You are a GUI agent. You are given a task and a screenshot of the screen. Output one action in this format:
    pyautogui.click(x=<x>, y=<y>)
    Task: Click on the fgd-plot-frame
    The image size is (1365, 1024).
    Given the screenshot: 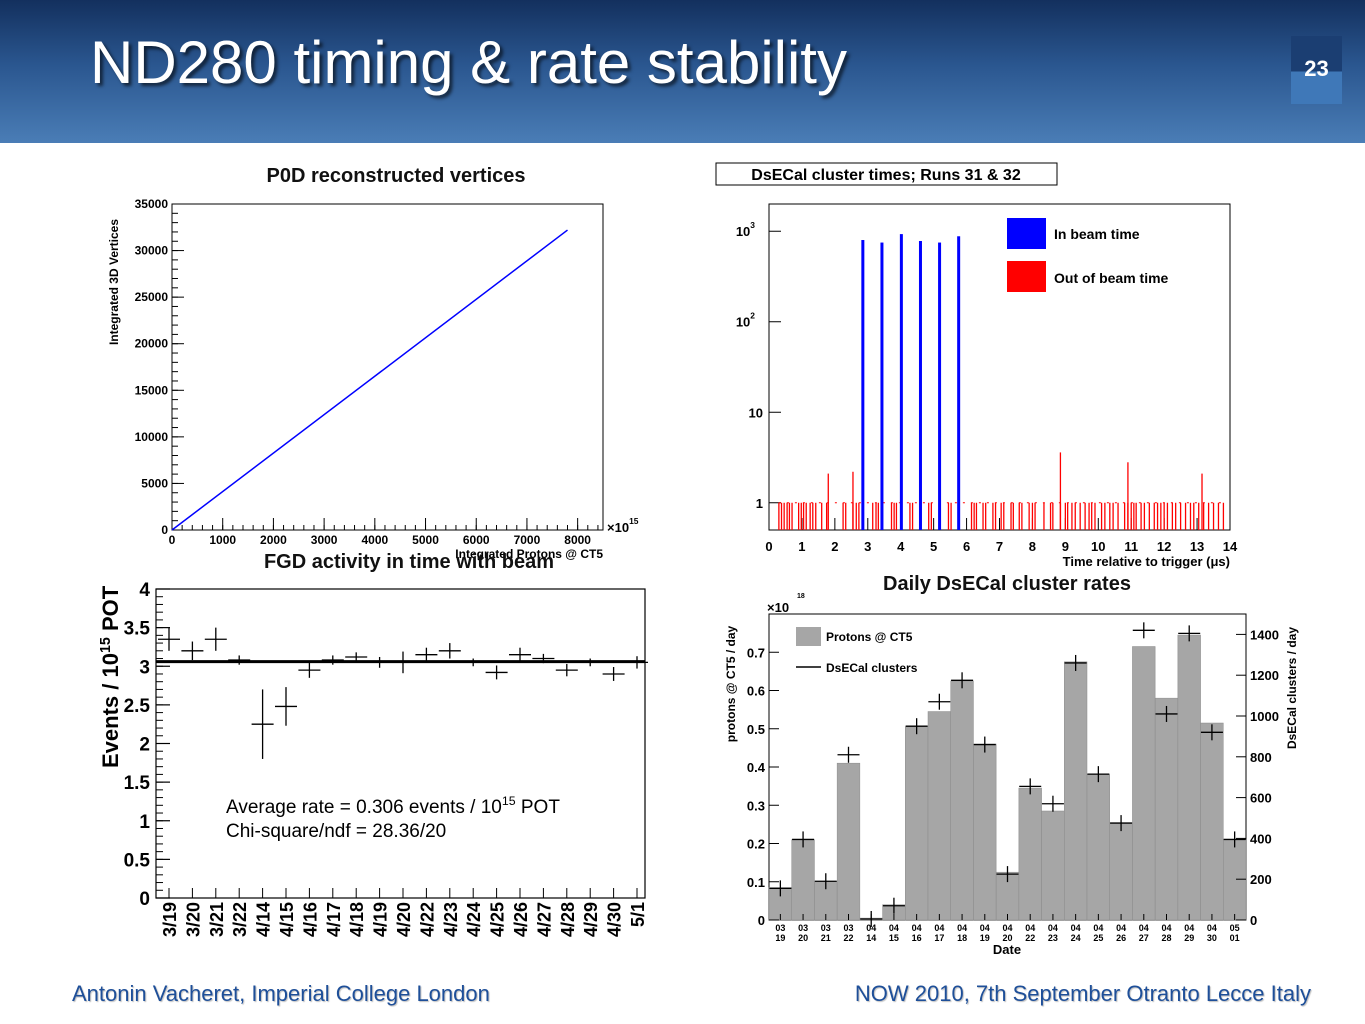 What is the action you would take?
    pyautogui.click(x=400, y=743)
    